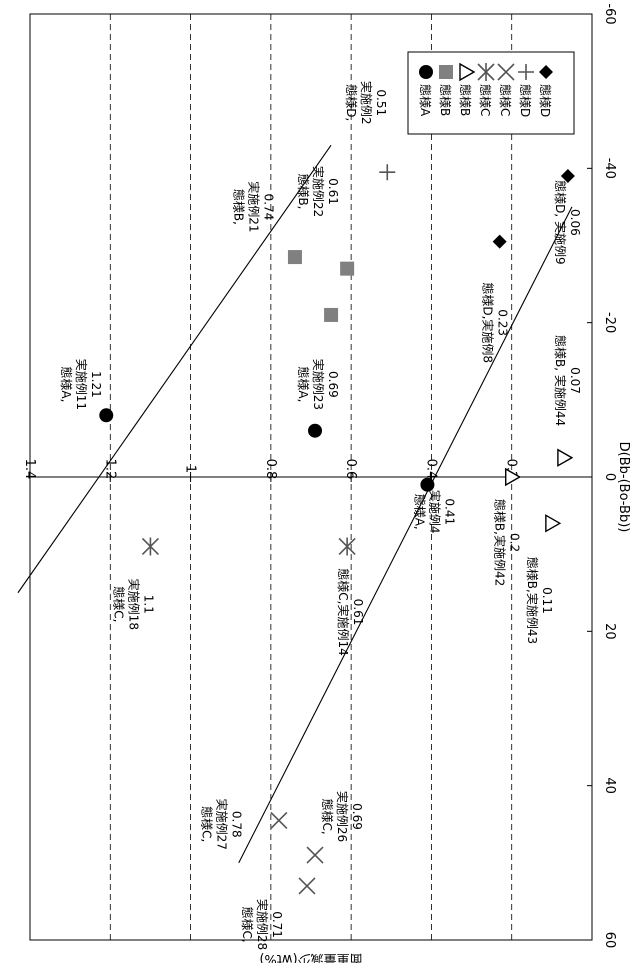  I want to click on x-tick-label: -40, so click(609, 168).